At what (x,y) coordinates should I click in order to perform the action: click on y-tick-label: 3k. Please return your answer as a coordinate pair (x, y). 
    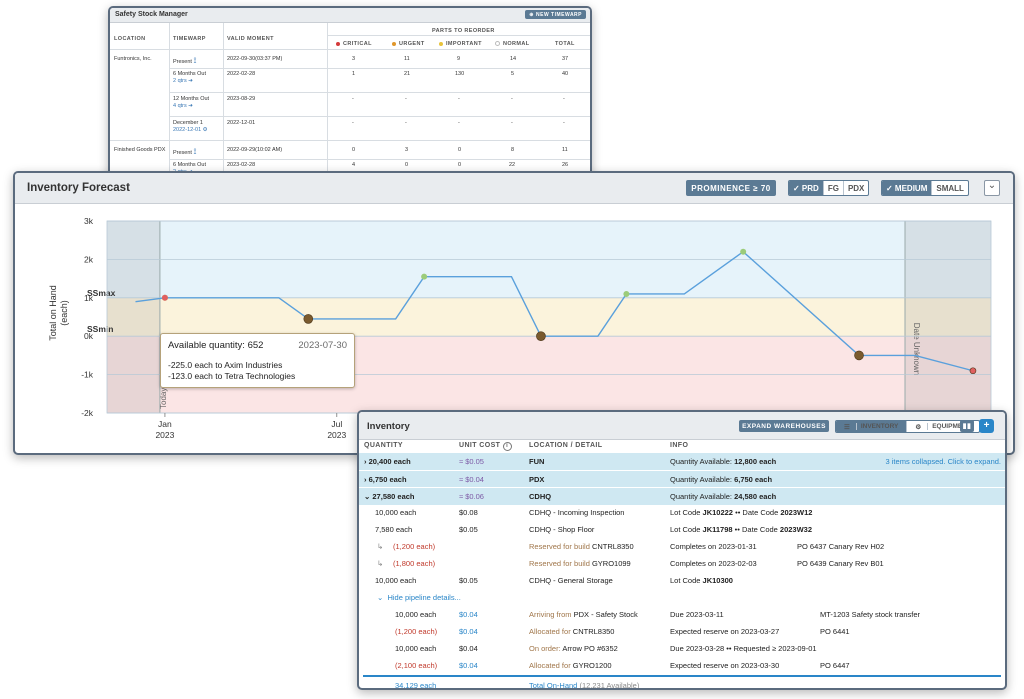
    Looking at the image, I should click on (89, 221).